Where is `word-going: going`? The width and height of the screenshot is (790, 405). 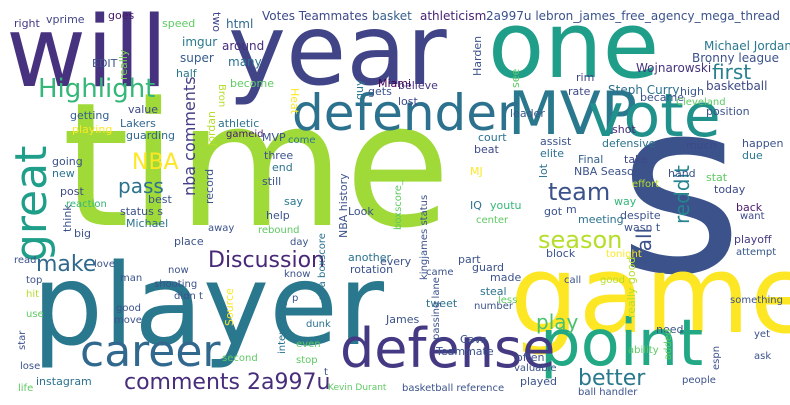
word-going: going is located at coordinates (67, 161).